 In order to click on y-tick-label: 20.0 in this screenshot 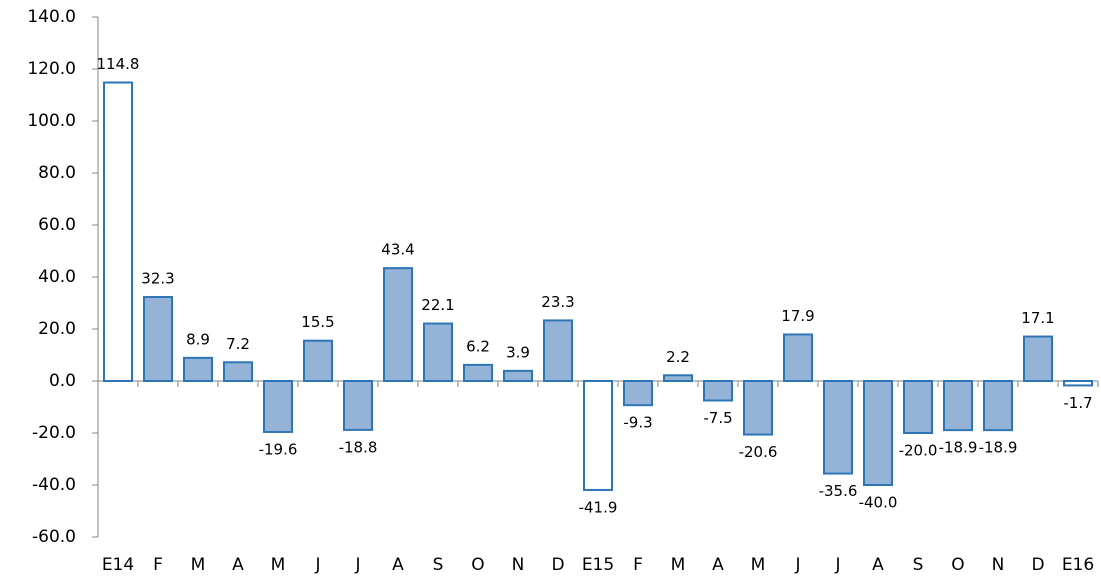, I will do `click(57, 329)`.